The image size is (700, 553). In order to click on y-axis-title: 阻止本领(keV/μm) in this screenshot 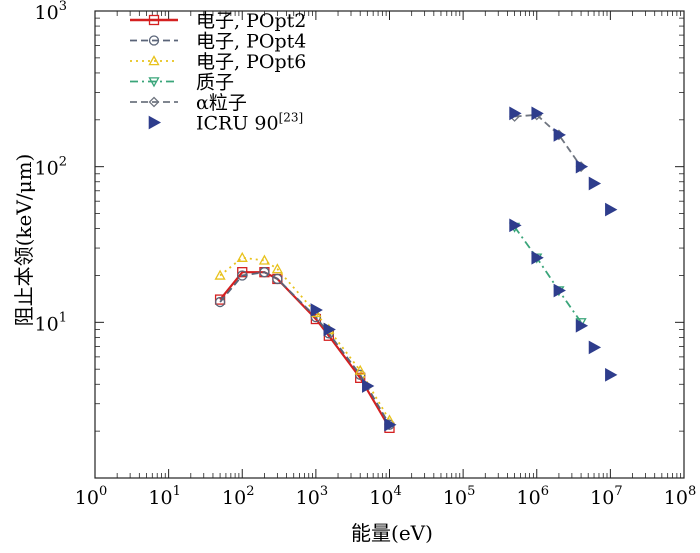, I will do `click(24, 240)`.